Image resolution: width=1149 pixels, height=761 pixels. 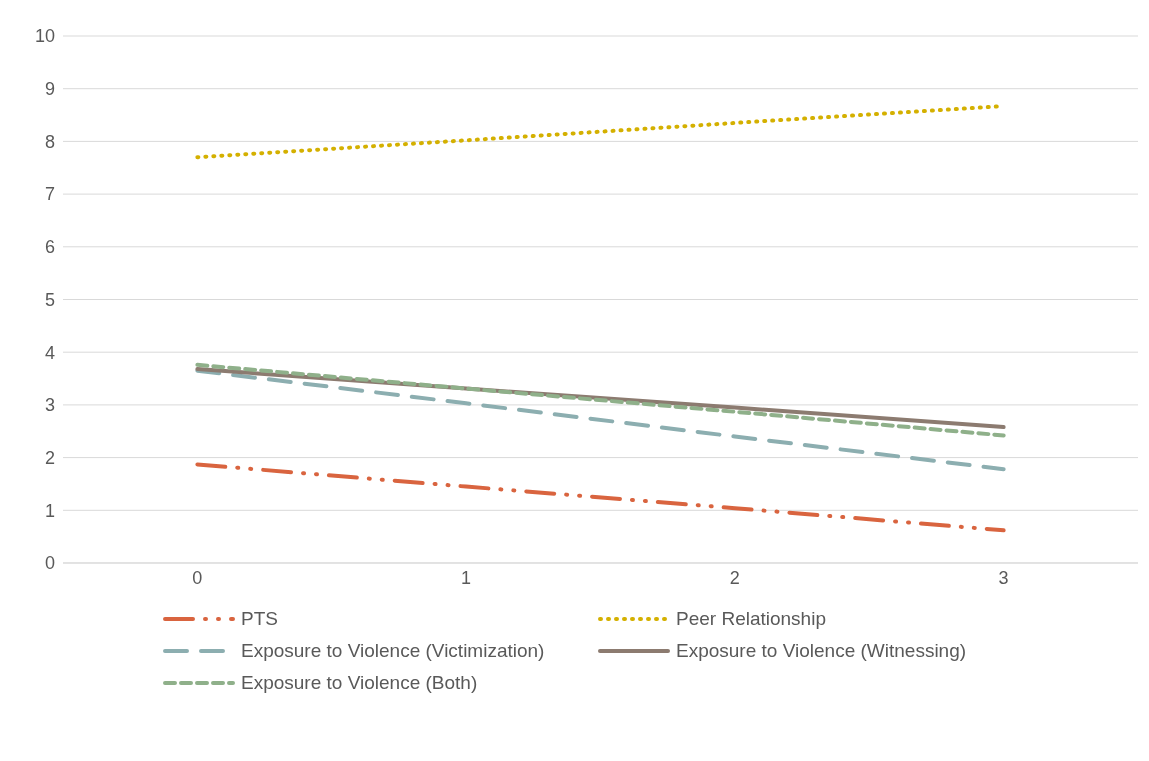 What do you see at coordinates (49, 352) in the screenshot?
I see `y-tick-label: 4` at bounding box center [49, 352].